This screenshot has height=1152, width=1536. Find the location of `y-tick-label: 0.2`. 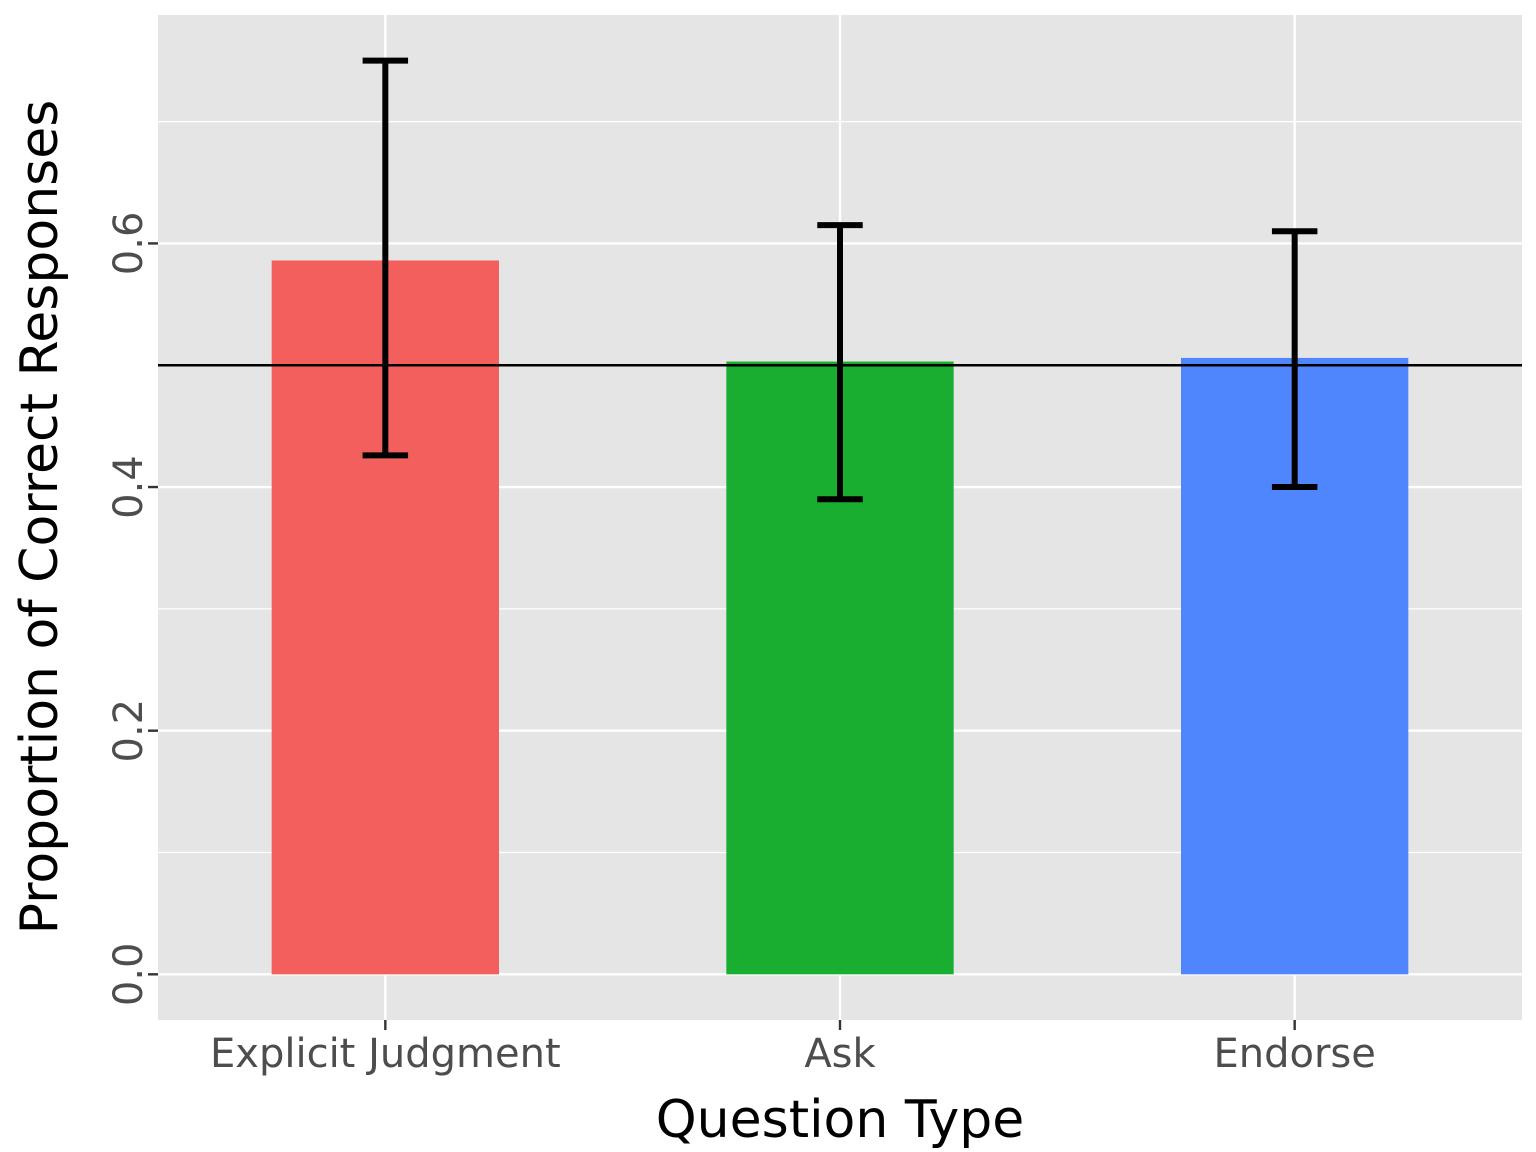

y-tick-label: 0.2 is located at coordinates (129, 731).